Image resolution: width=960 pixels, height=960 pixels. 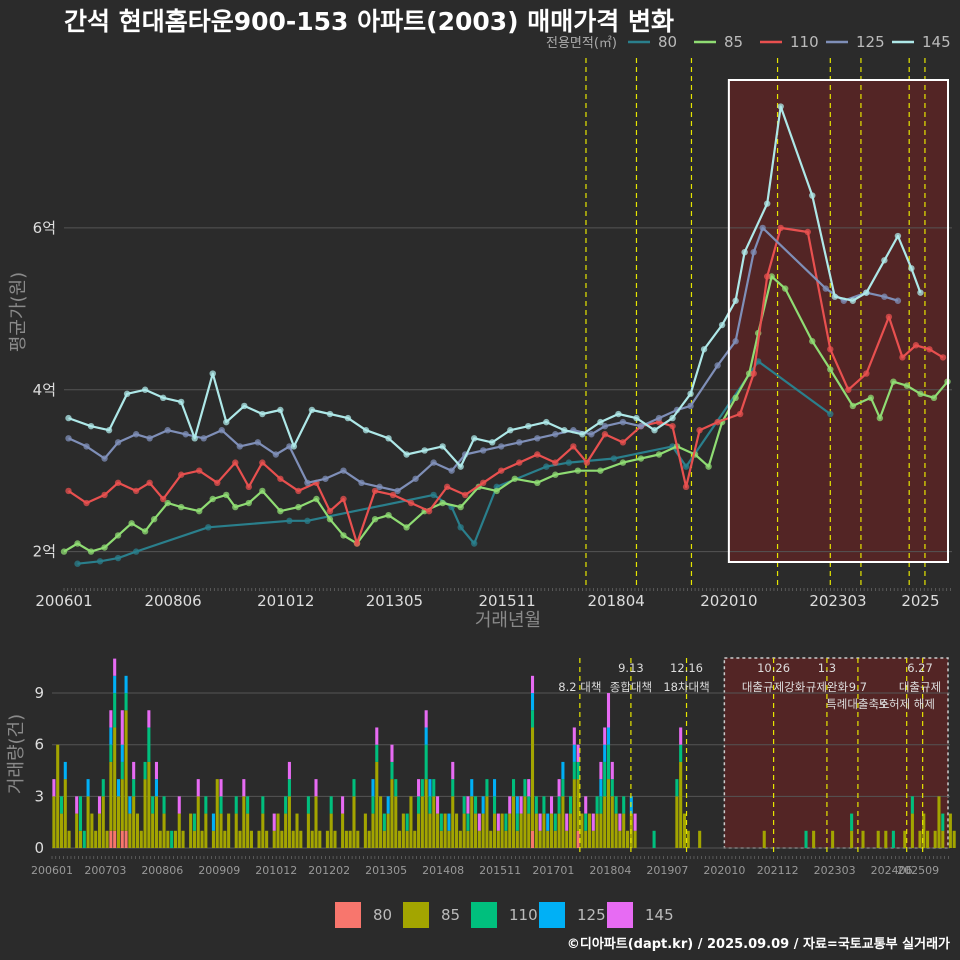 What do you see at coordinates (837, 601) in the screenshot?
I see `price-x-tick-label: 202303` at bounding box center [837, 601].